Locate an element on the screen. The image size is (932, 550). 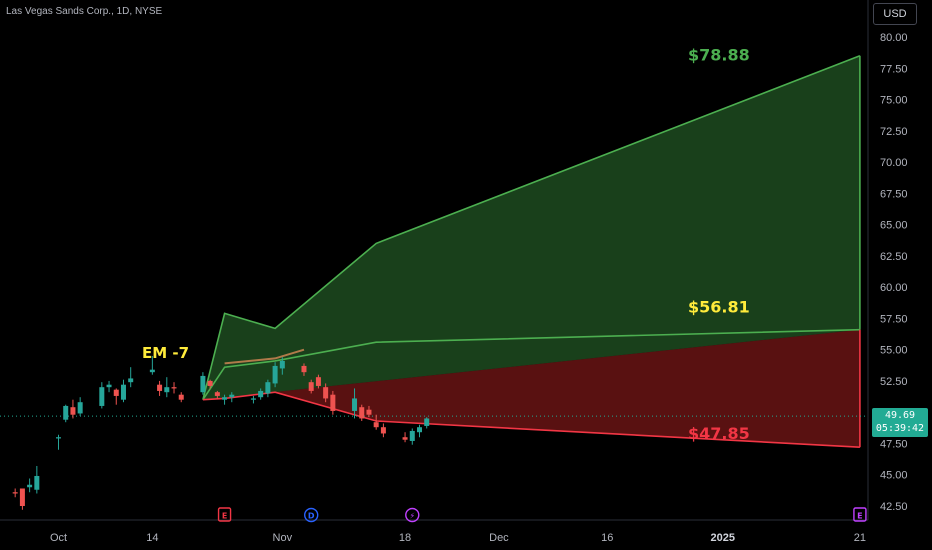
split-icon is located at coordinates (412, 515).